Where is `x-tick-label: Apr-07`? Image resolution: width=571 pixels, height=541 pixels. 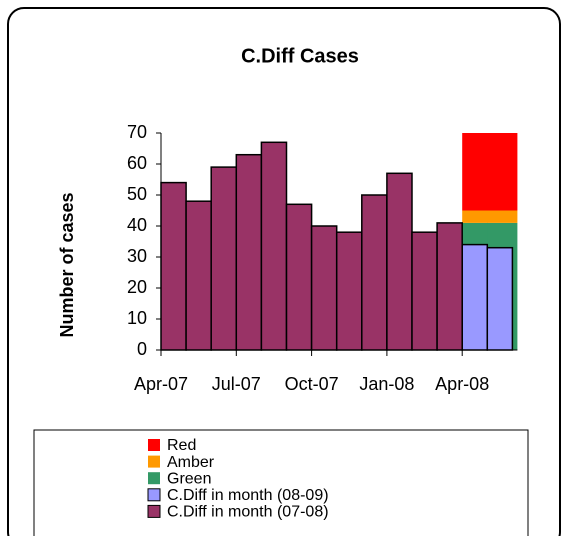
x-tick-label: Apr-07 is located at coordinates (161, 384).